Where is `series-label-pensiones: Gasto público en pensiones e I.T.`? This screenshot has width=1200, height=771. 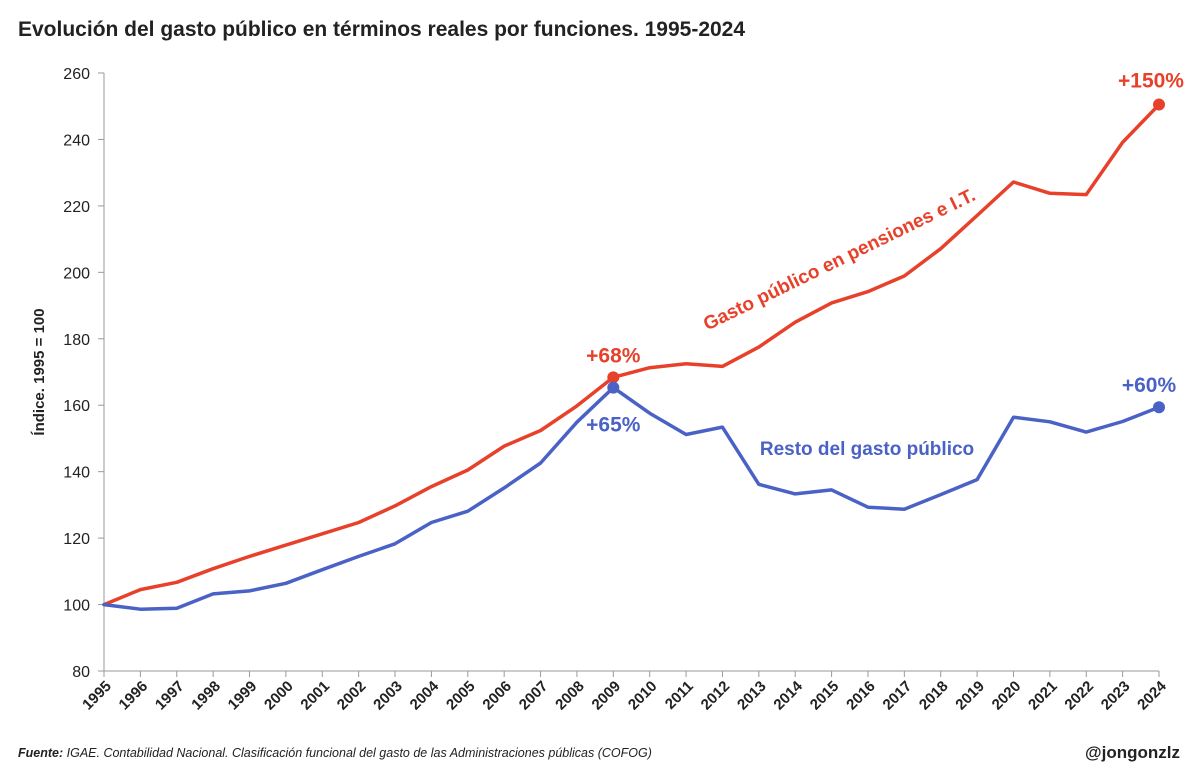
series-label-pensiones: Gasto público en pensiones e I.T. is located at coordinates (839, 260).